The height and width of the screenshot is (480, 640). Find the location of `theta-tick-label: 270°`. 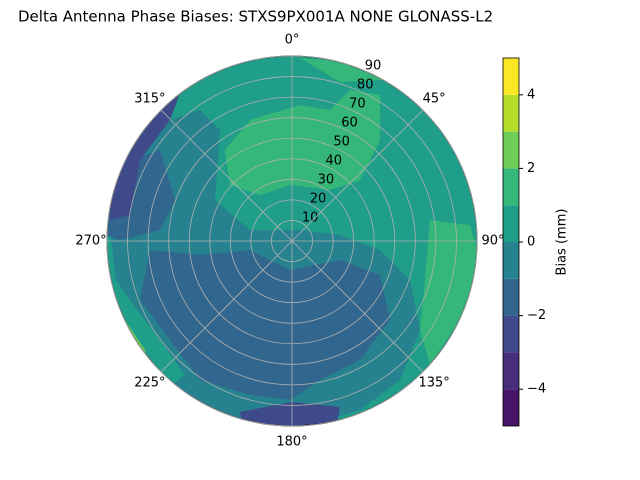

theta-tick-label: 270° is located at coordinates (90, 241).